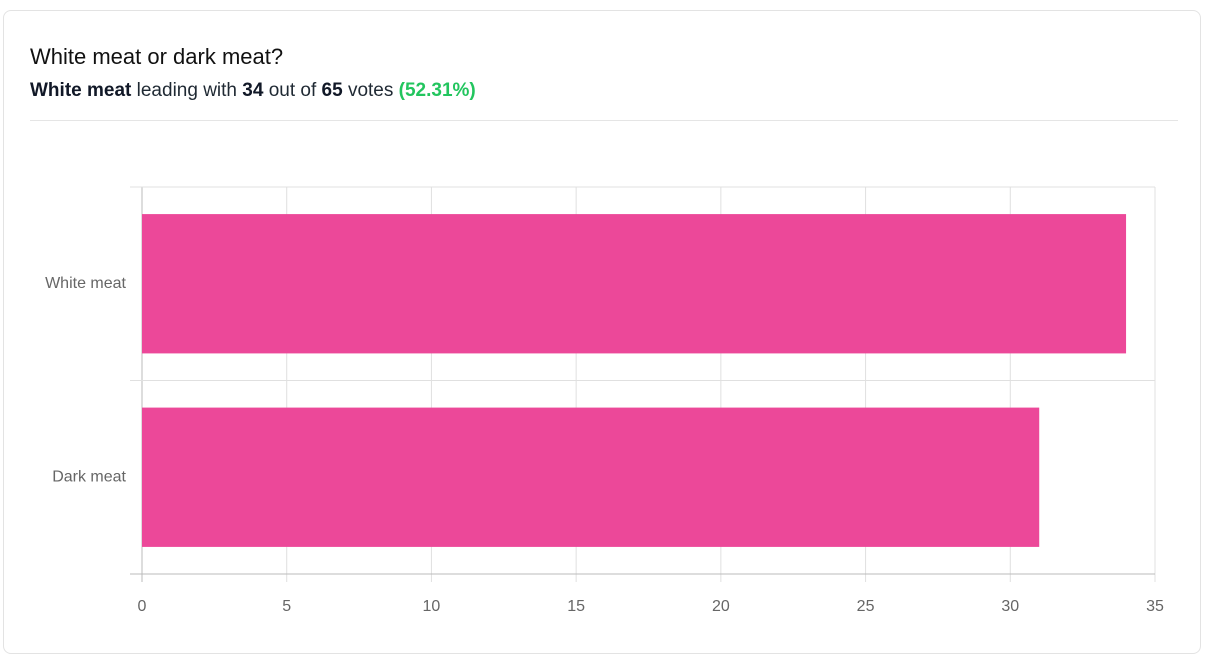 Image resolution: width=1212 pixels, height=664 pixels. I want to click on leader-percent: (52.31%), so click(437, 90).